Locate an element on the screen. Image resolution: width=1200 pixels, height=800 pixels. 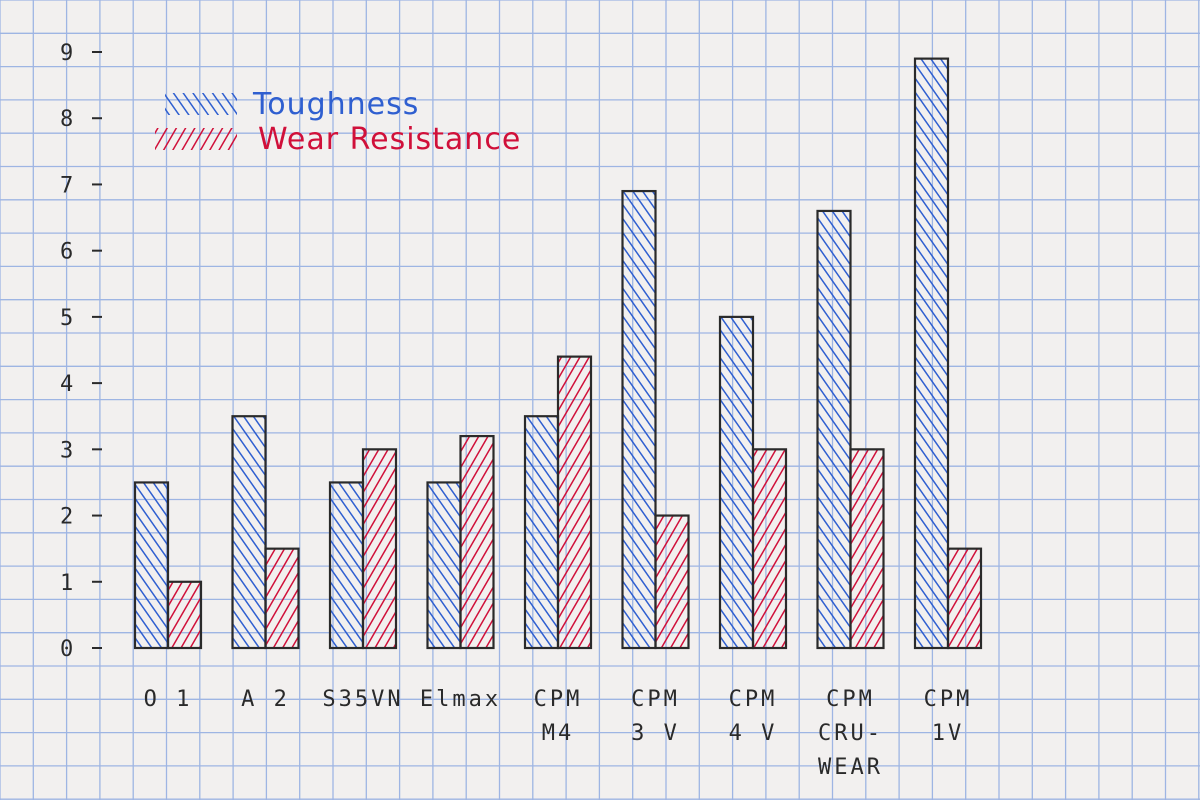
y-tick-label: 2 is located at coordinates (66, 517).